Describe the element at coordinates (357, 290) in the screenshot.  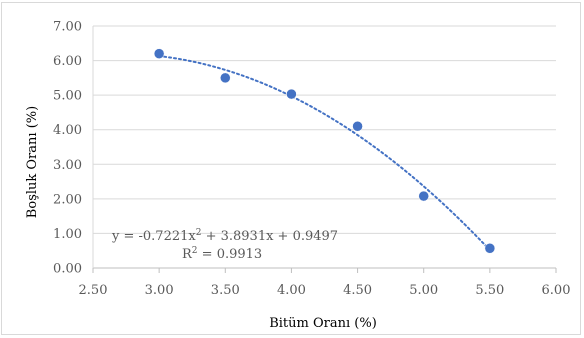
I see `x-tick-label: 4.50` at that location.